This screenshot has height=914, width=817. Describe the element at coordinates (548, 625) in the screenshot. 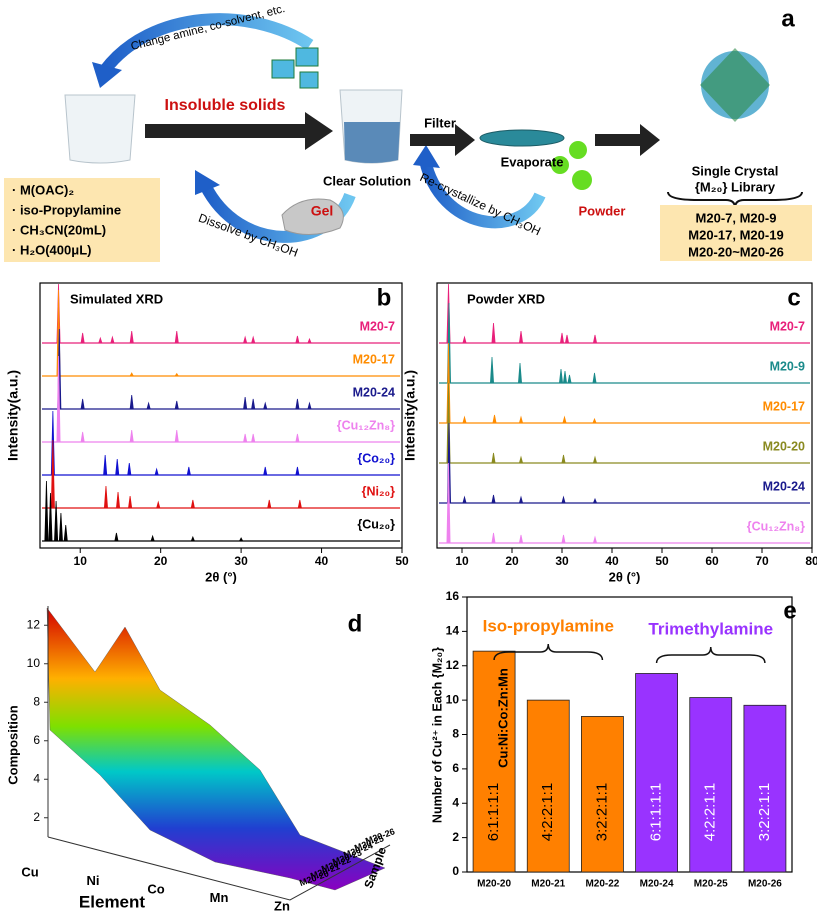

I see `group-label: Iso-propylamine` at that location.